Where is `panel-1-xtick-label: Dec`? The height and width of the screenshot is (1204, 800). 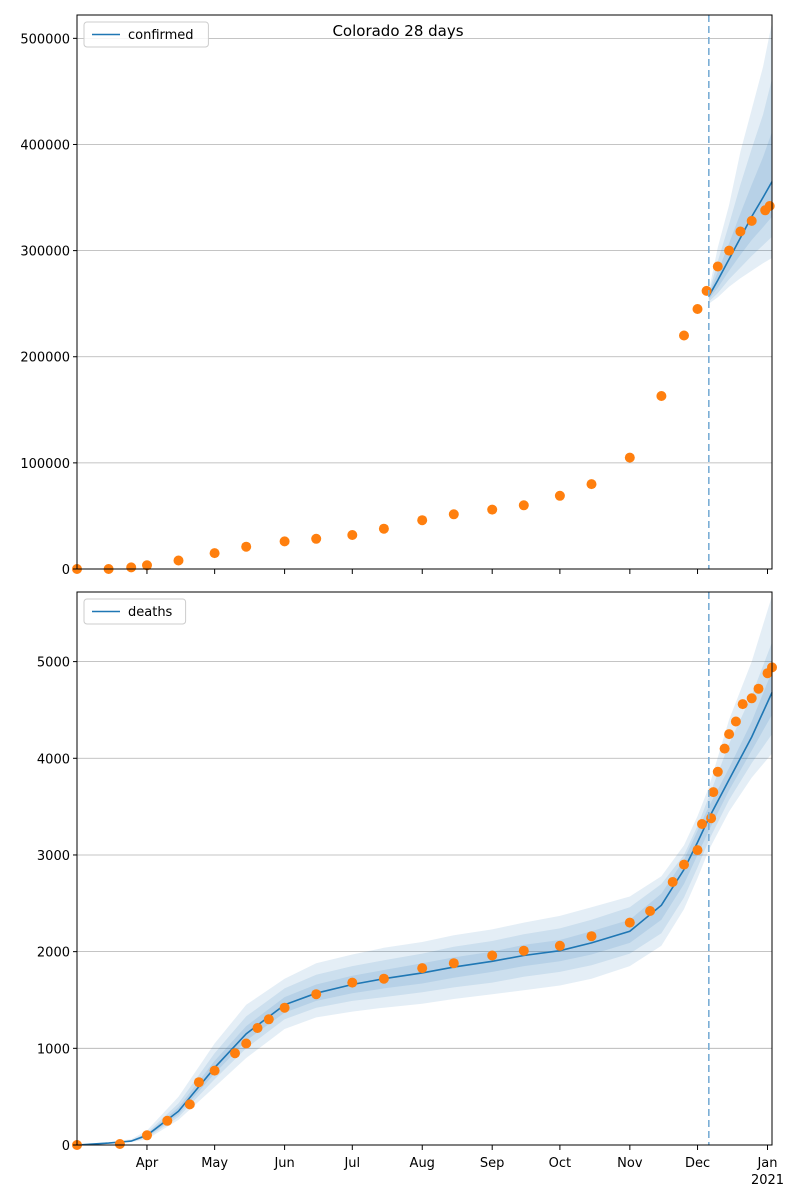 panel-1-xtick-label: Dec is located at coordinates (697, 1163).